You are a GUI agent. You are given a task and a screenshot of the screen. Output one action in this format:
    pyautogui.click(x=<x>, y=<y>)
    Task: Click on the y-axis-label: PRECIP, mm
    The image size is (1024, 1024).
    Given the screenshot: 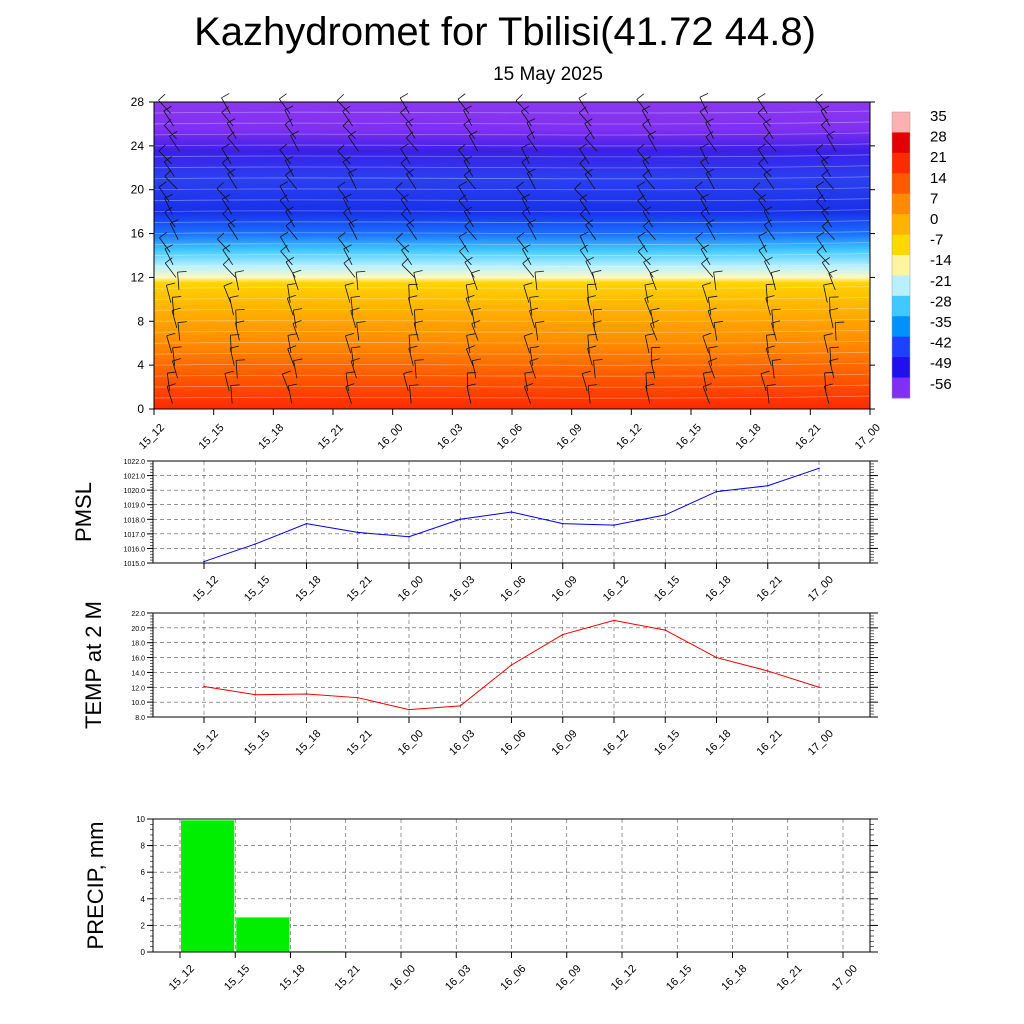 What is the action you would take?
    pyautogui.click(x=95, y=886)
    